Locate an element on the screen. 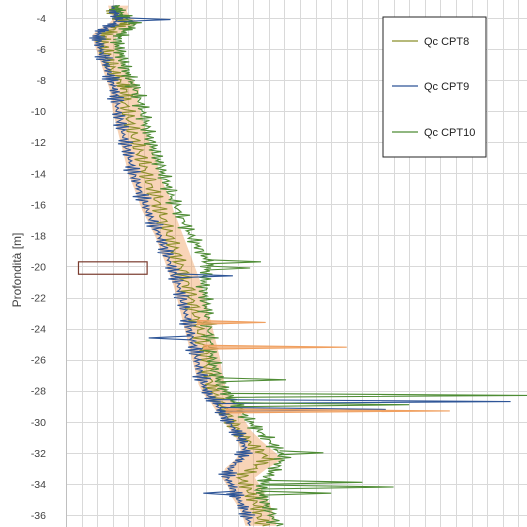 The image size is (527, 527). y-tick-label: -10 is located at coordinates (38, 112).